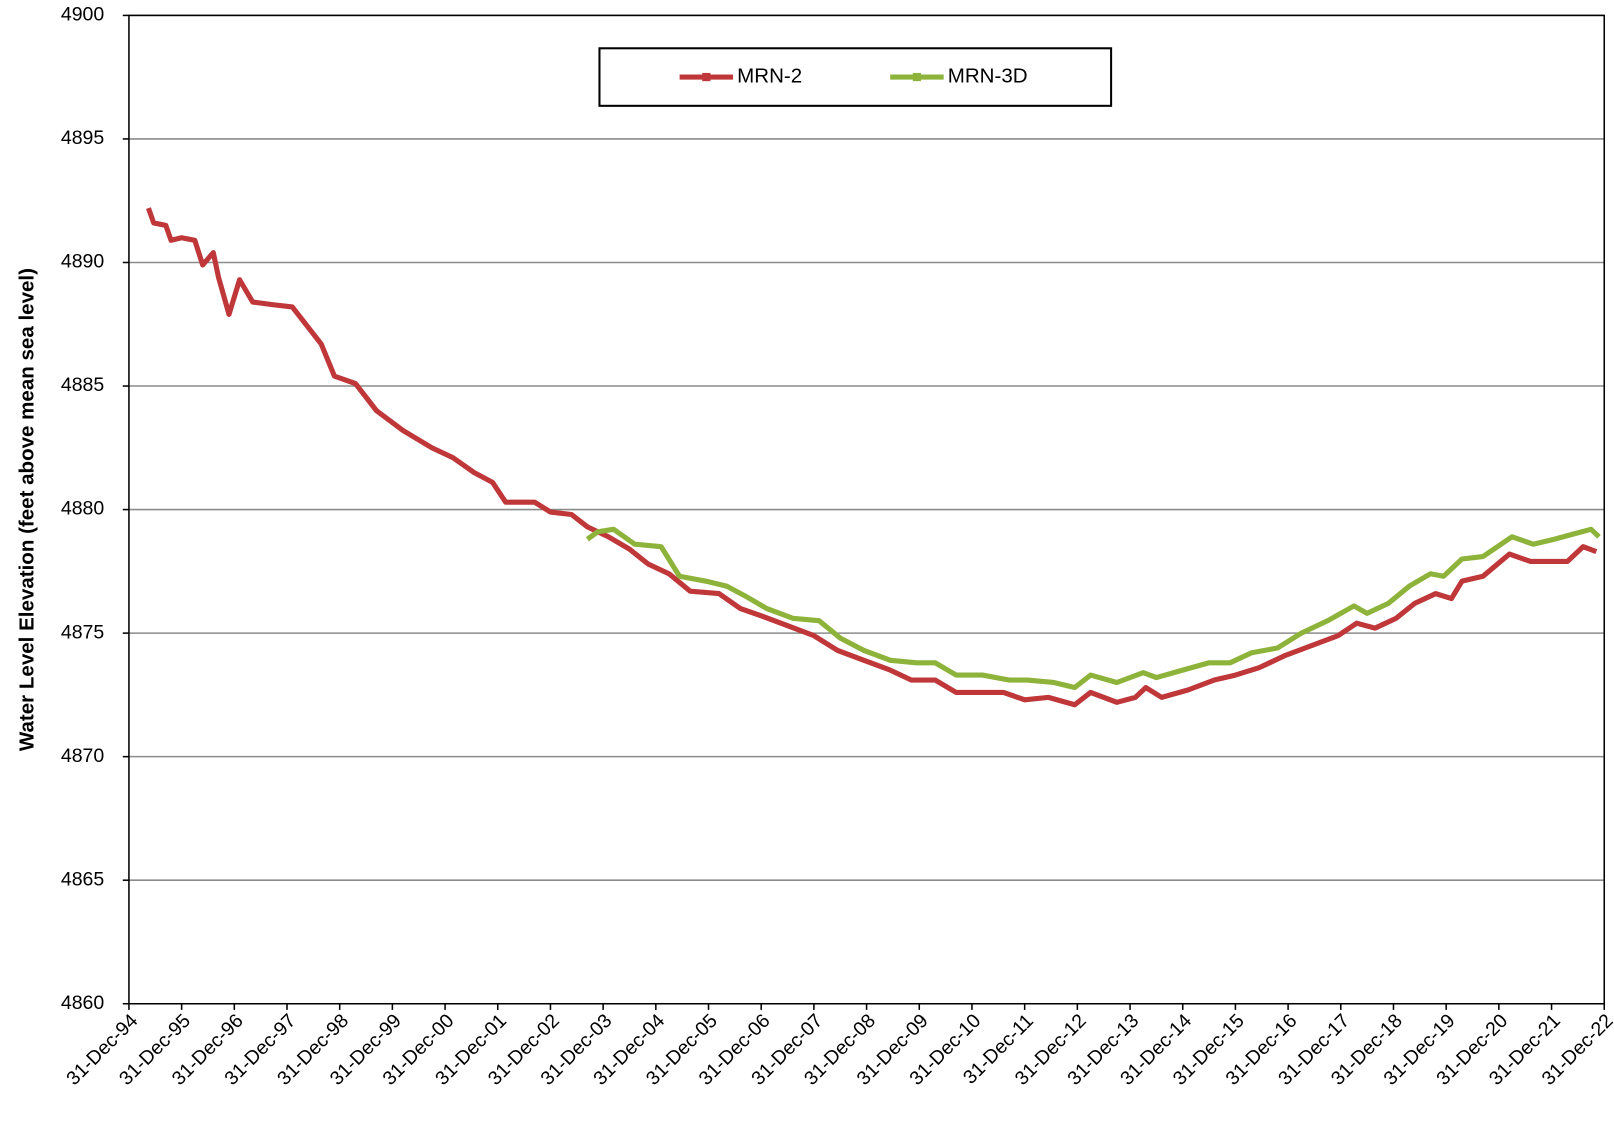 This screenshot has width=1614, height=1126. What do you see at coordinates (855, 77) in the screenshot?
I see `legend-box` at bounding box center [855, 77].